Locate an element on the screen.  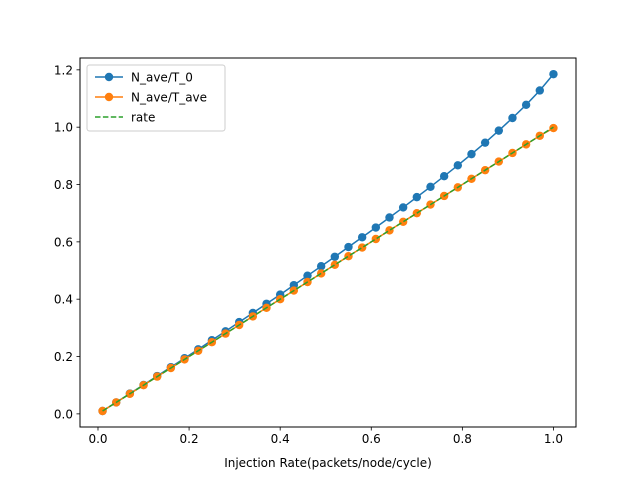
x-tick-label: 0.2 is located at coordinates (189, 439).